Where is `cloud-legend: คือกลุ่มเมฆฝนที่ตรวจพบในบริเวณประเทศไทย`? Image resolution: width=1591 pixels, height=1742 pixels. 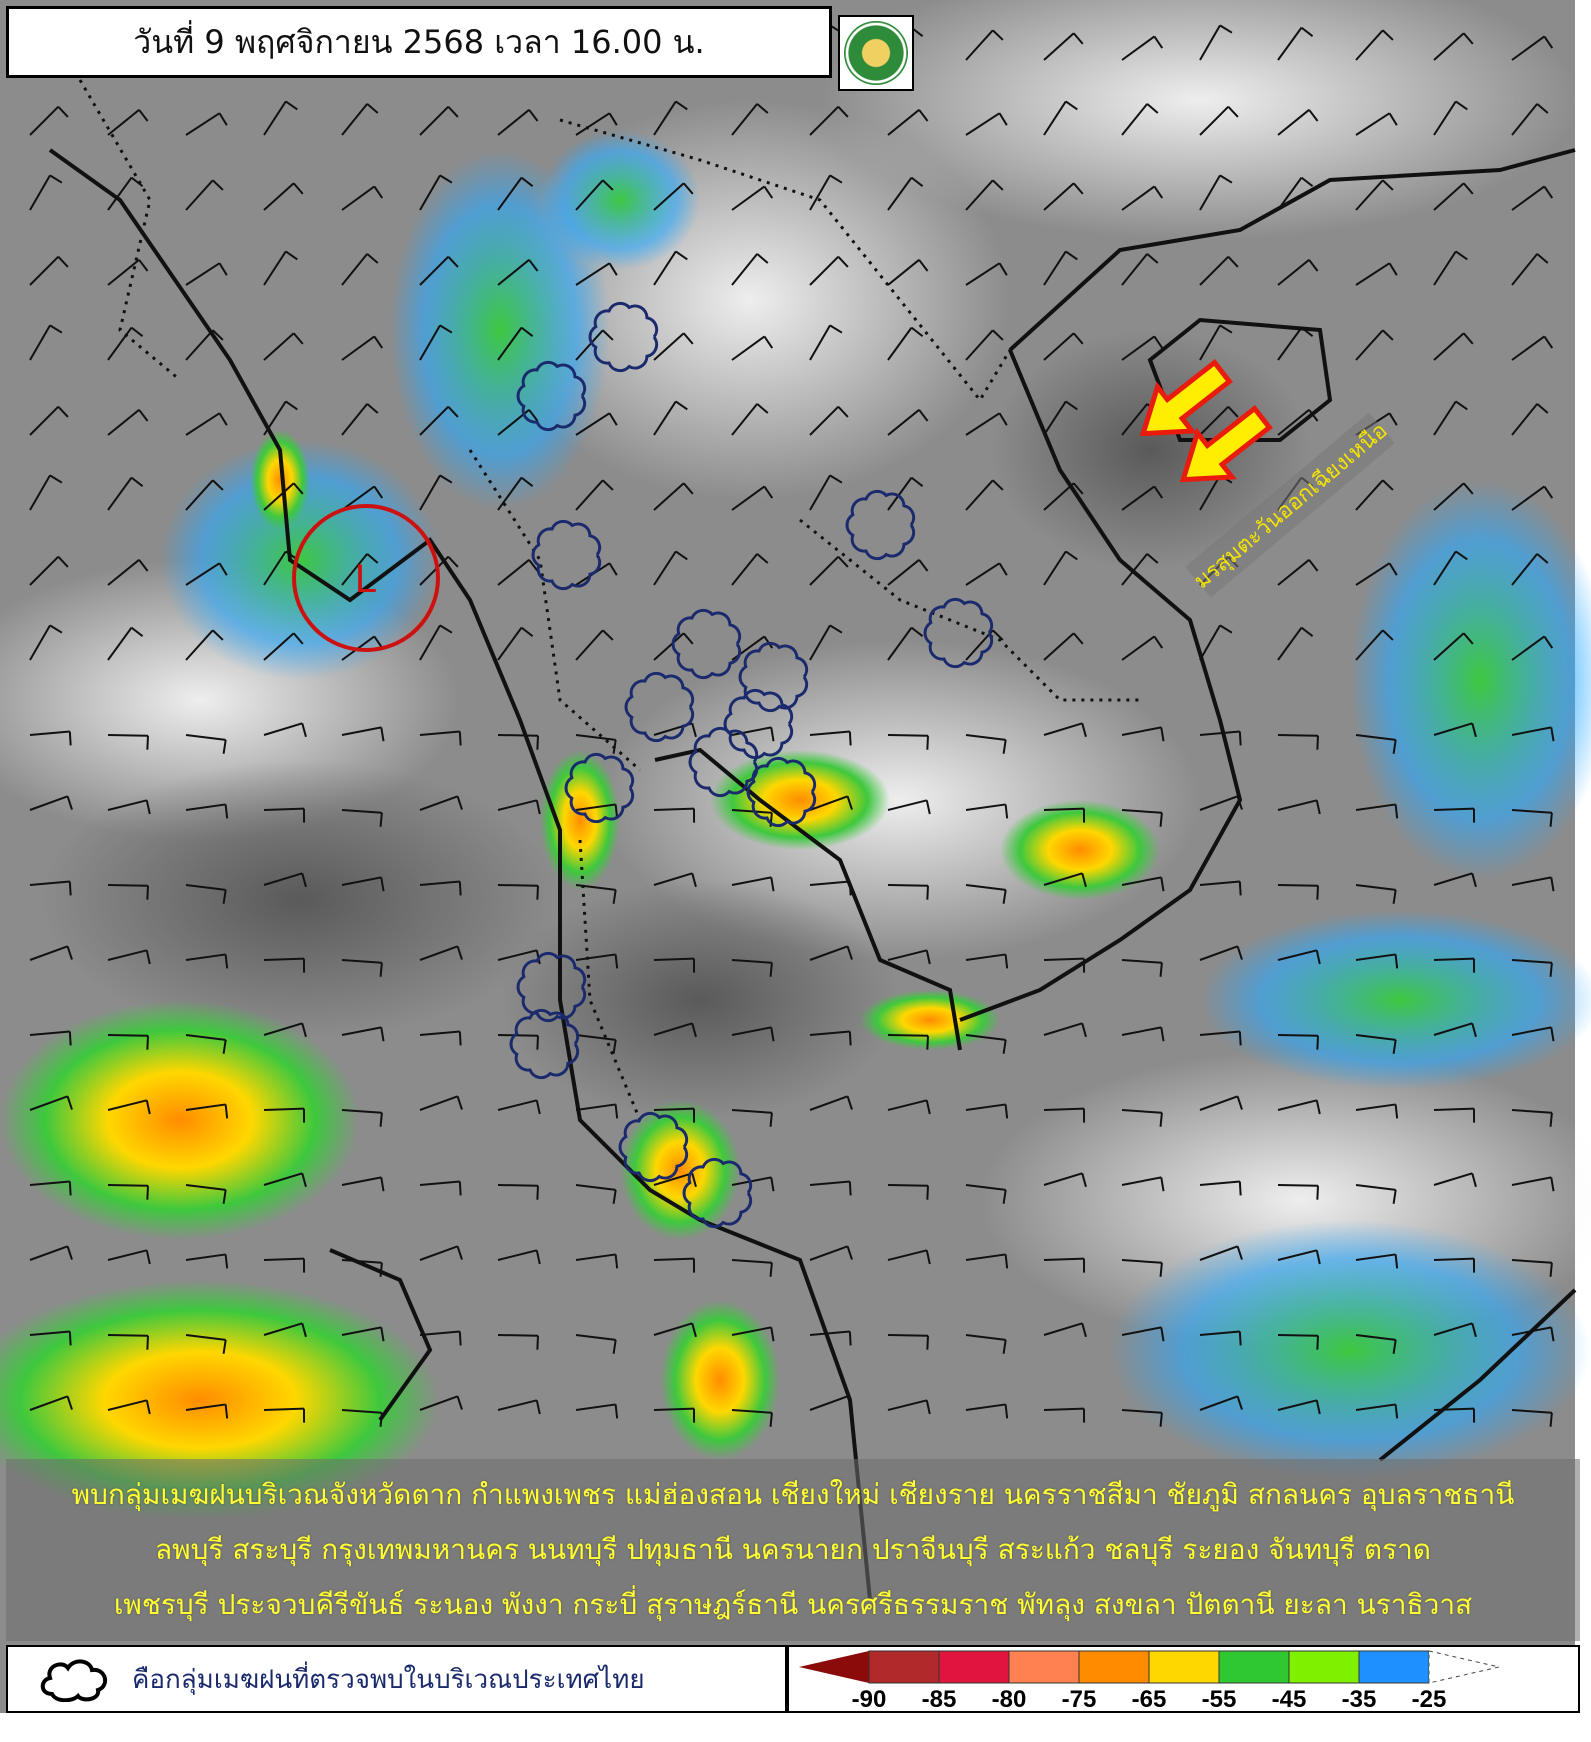
cloud-legend: คือกลุ่มเมฆฝนที่ตรวจพบในบริเวณประเทศไทย is located at coordinates (396, 1679).